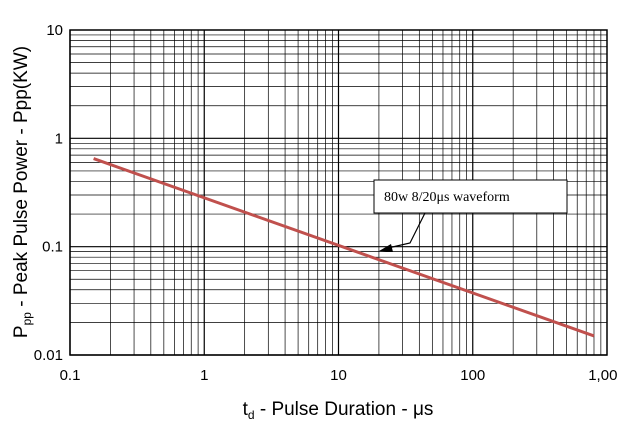 This screenshot has height=425, width=618. Describe the element at coordinates (52, 247) in the screenshot. I see `y-tick-label: 0.1` at that location.